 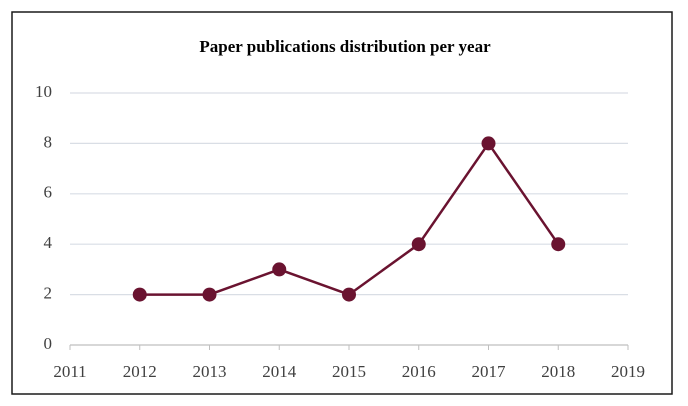 What do you see at coordinates (210, 371) in the screenshot?
I see `x-tick-label: 2013` at bounding box center [210, 371].